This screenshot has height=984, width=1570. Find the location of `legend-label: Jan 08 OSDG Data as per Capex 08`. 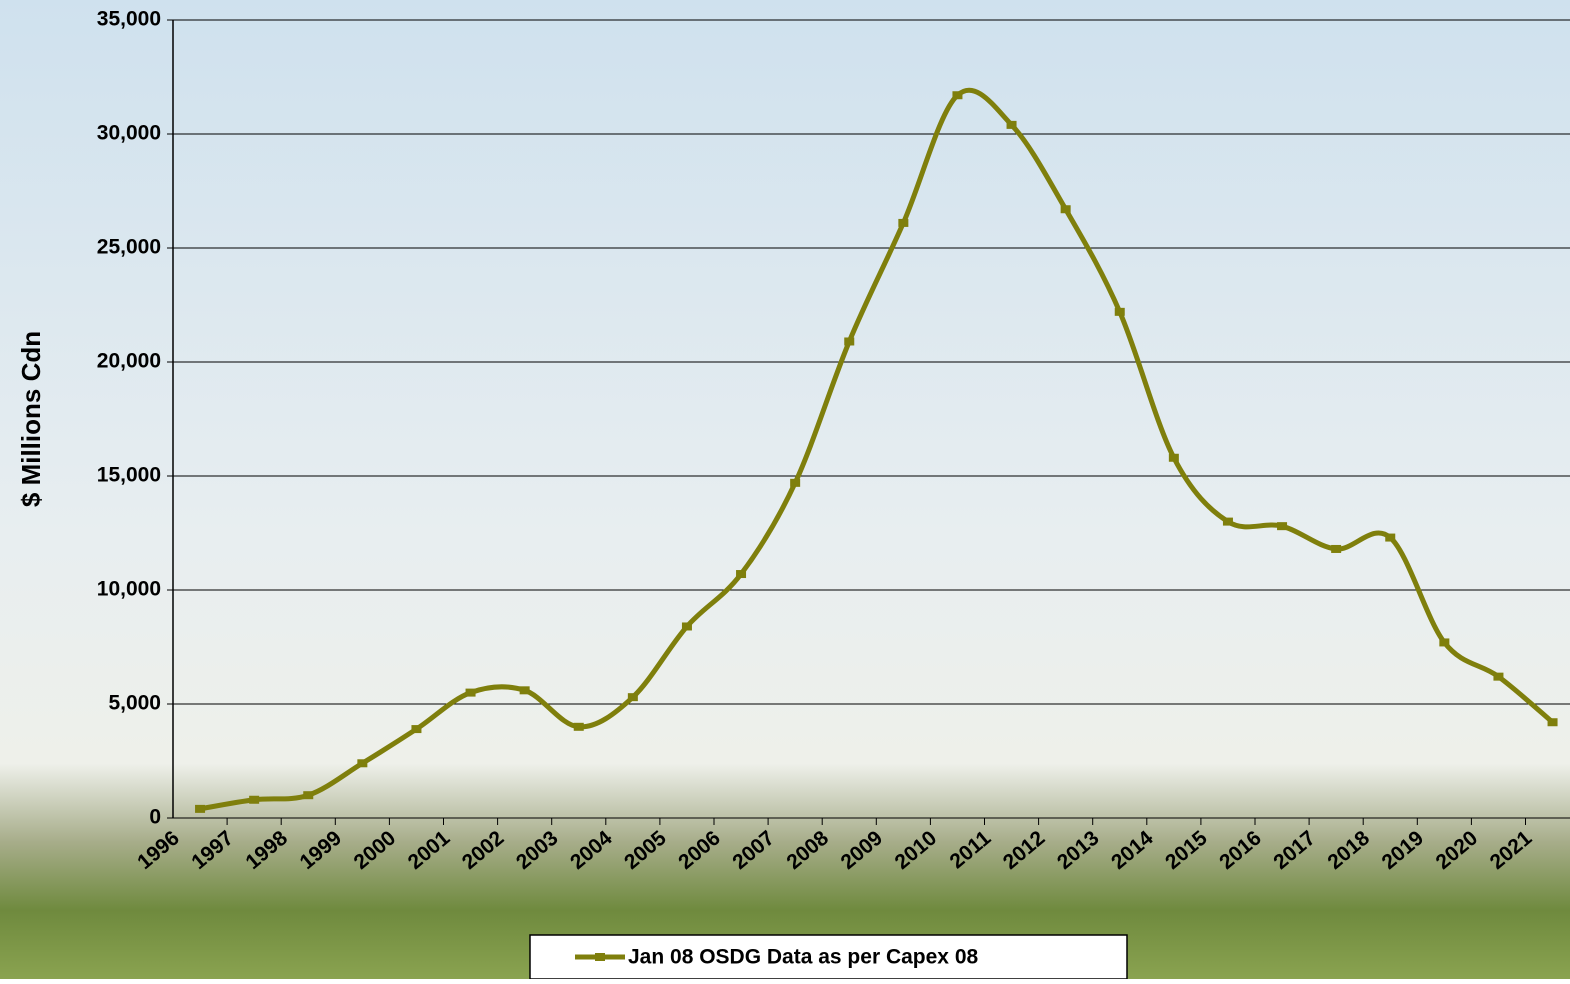

legend-label: Jan 08 OSDG Data as per Capex 08 is located at coordinates (803, 957).